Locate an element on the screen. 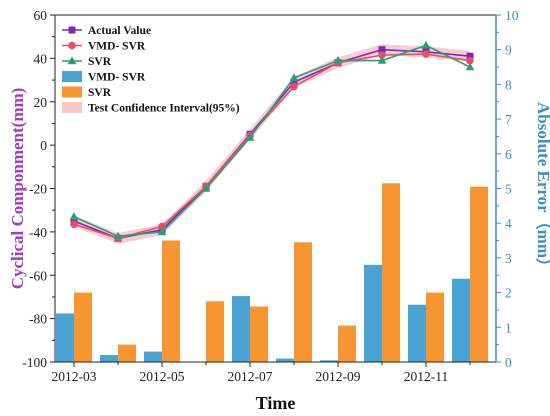 The image size is (550, 416). y-right-tick-label: 9 is located at coordinates (508, 50).